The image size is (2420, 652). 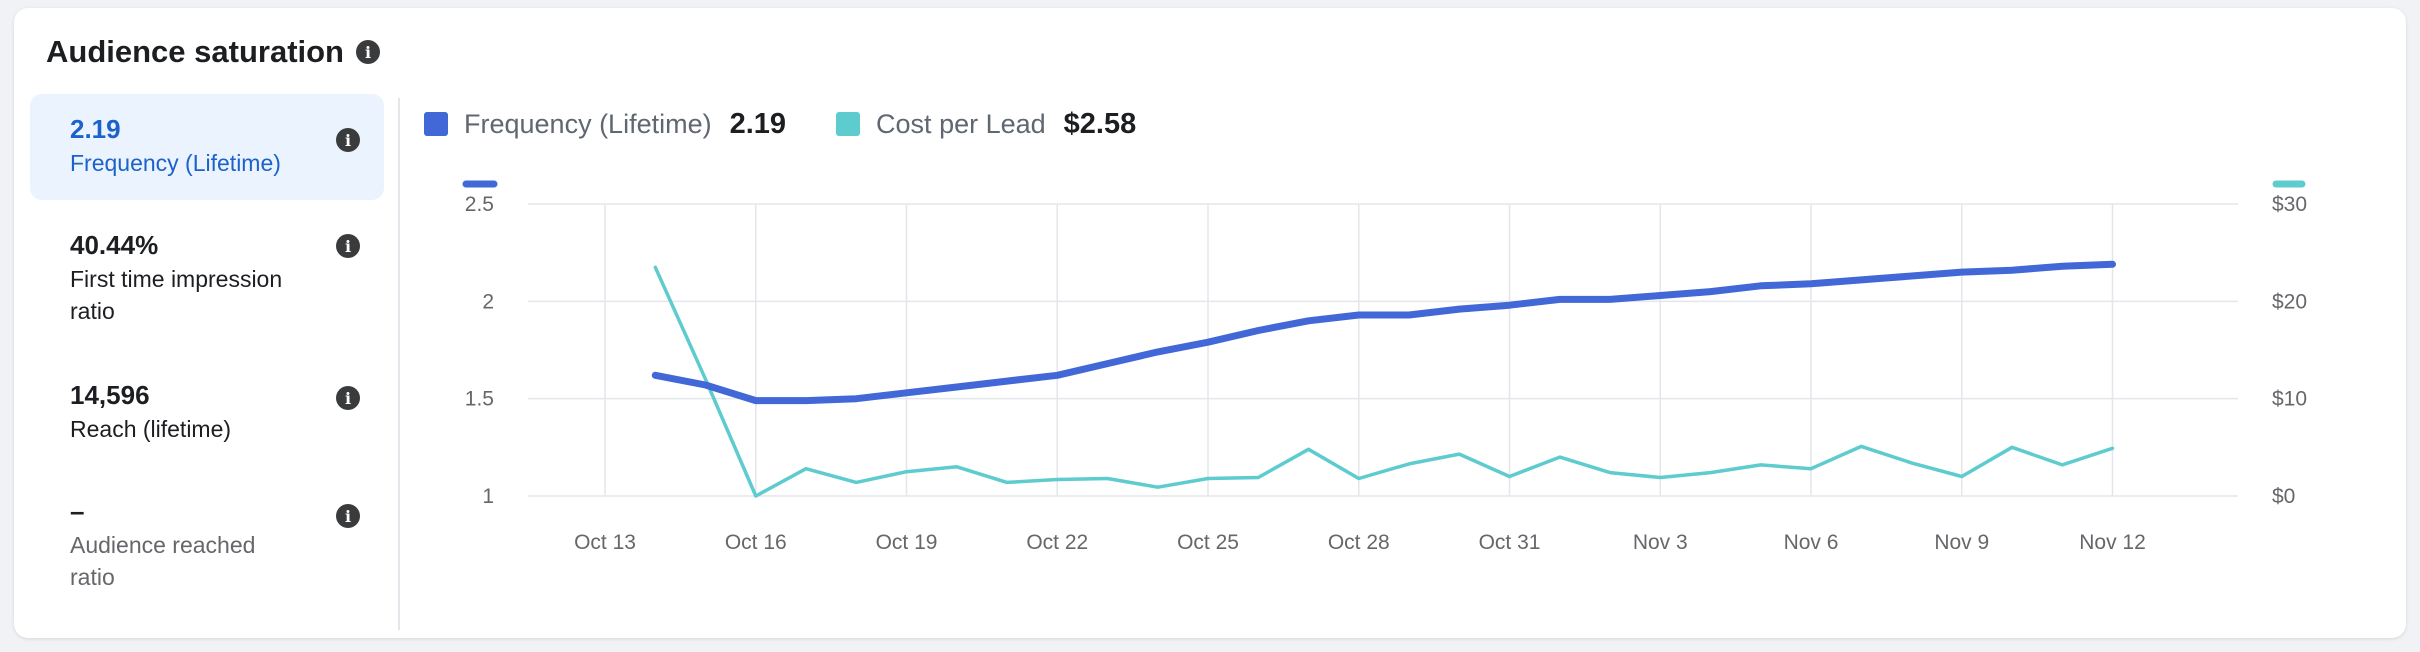 What do you see at coordinates (399, 364) in the screenshot?
I see `divider` at bounding box center [399, 364].